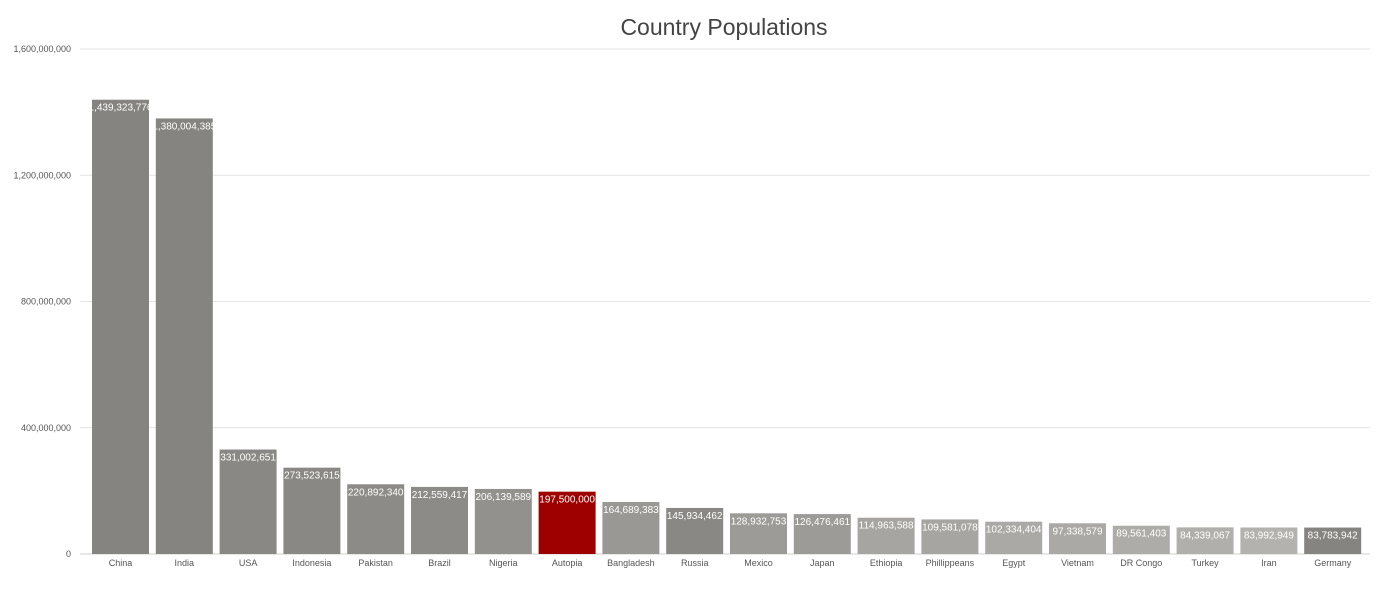  What do you see at coordinates (950, 563) in the screenshot?
I see `x-tick-label: Phillippeans` at bounding box center [950, 563].